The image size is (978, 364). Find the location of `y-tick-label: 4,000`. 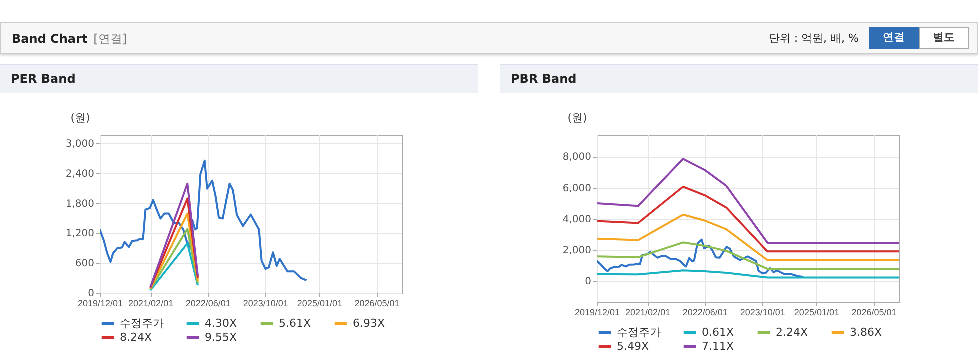

y-tick-label: 4,000 is located at coordinates (577, 220).